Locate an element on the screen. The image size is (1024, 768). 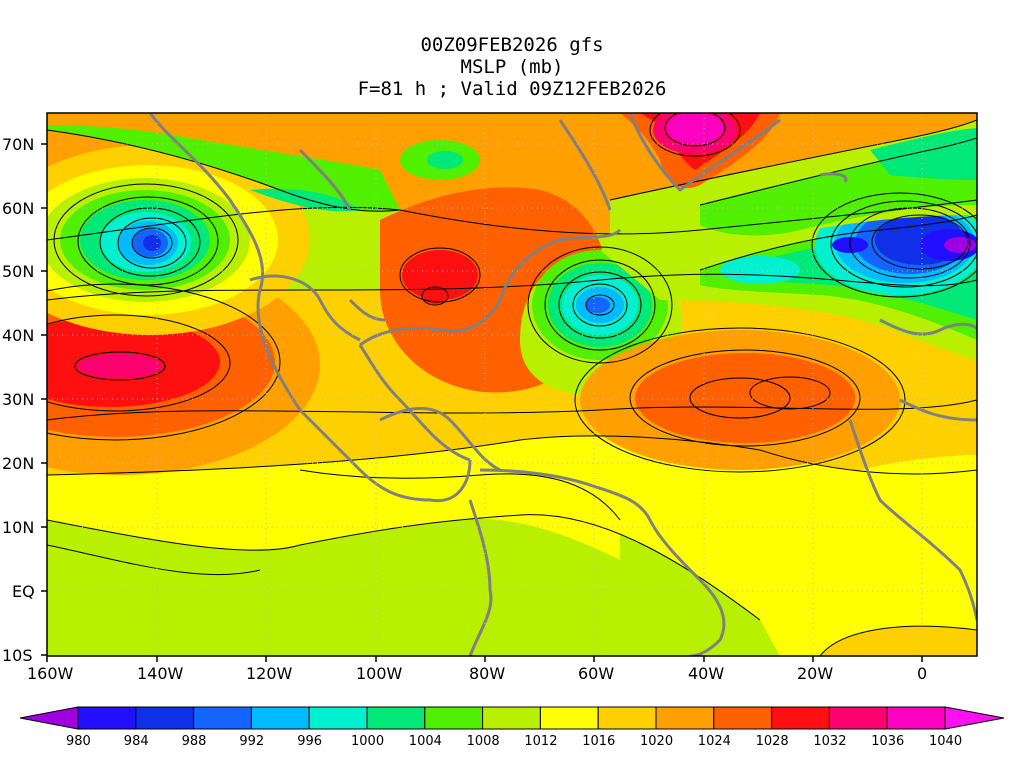
lon-label-100w: 100W is located at coordinates (379, 673).